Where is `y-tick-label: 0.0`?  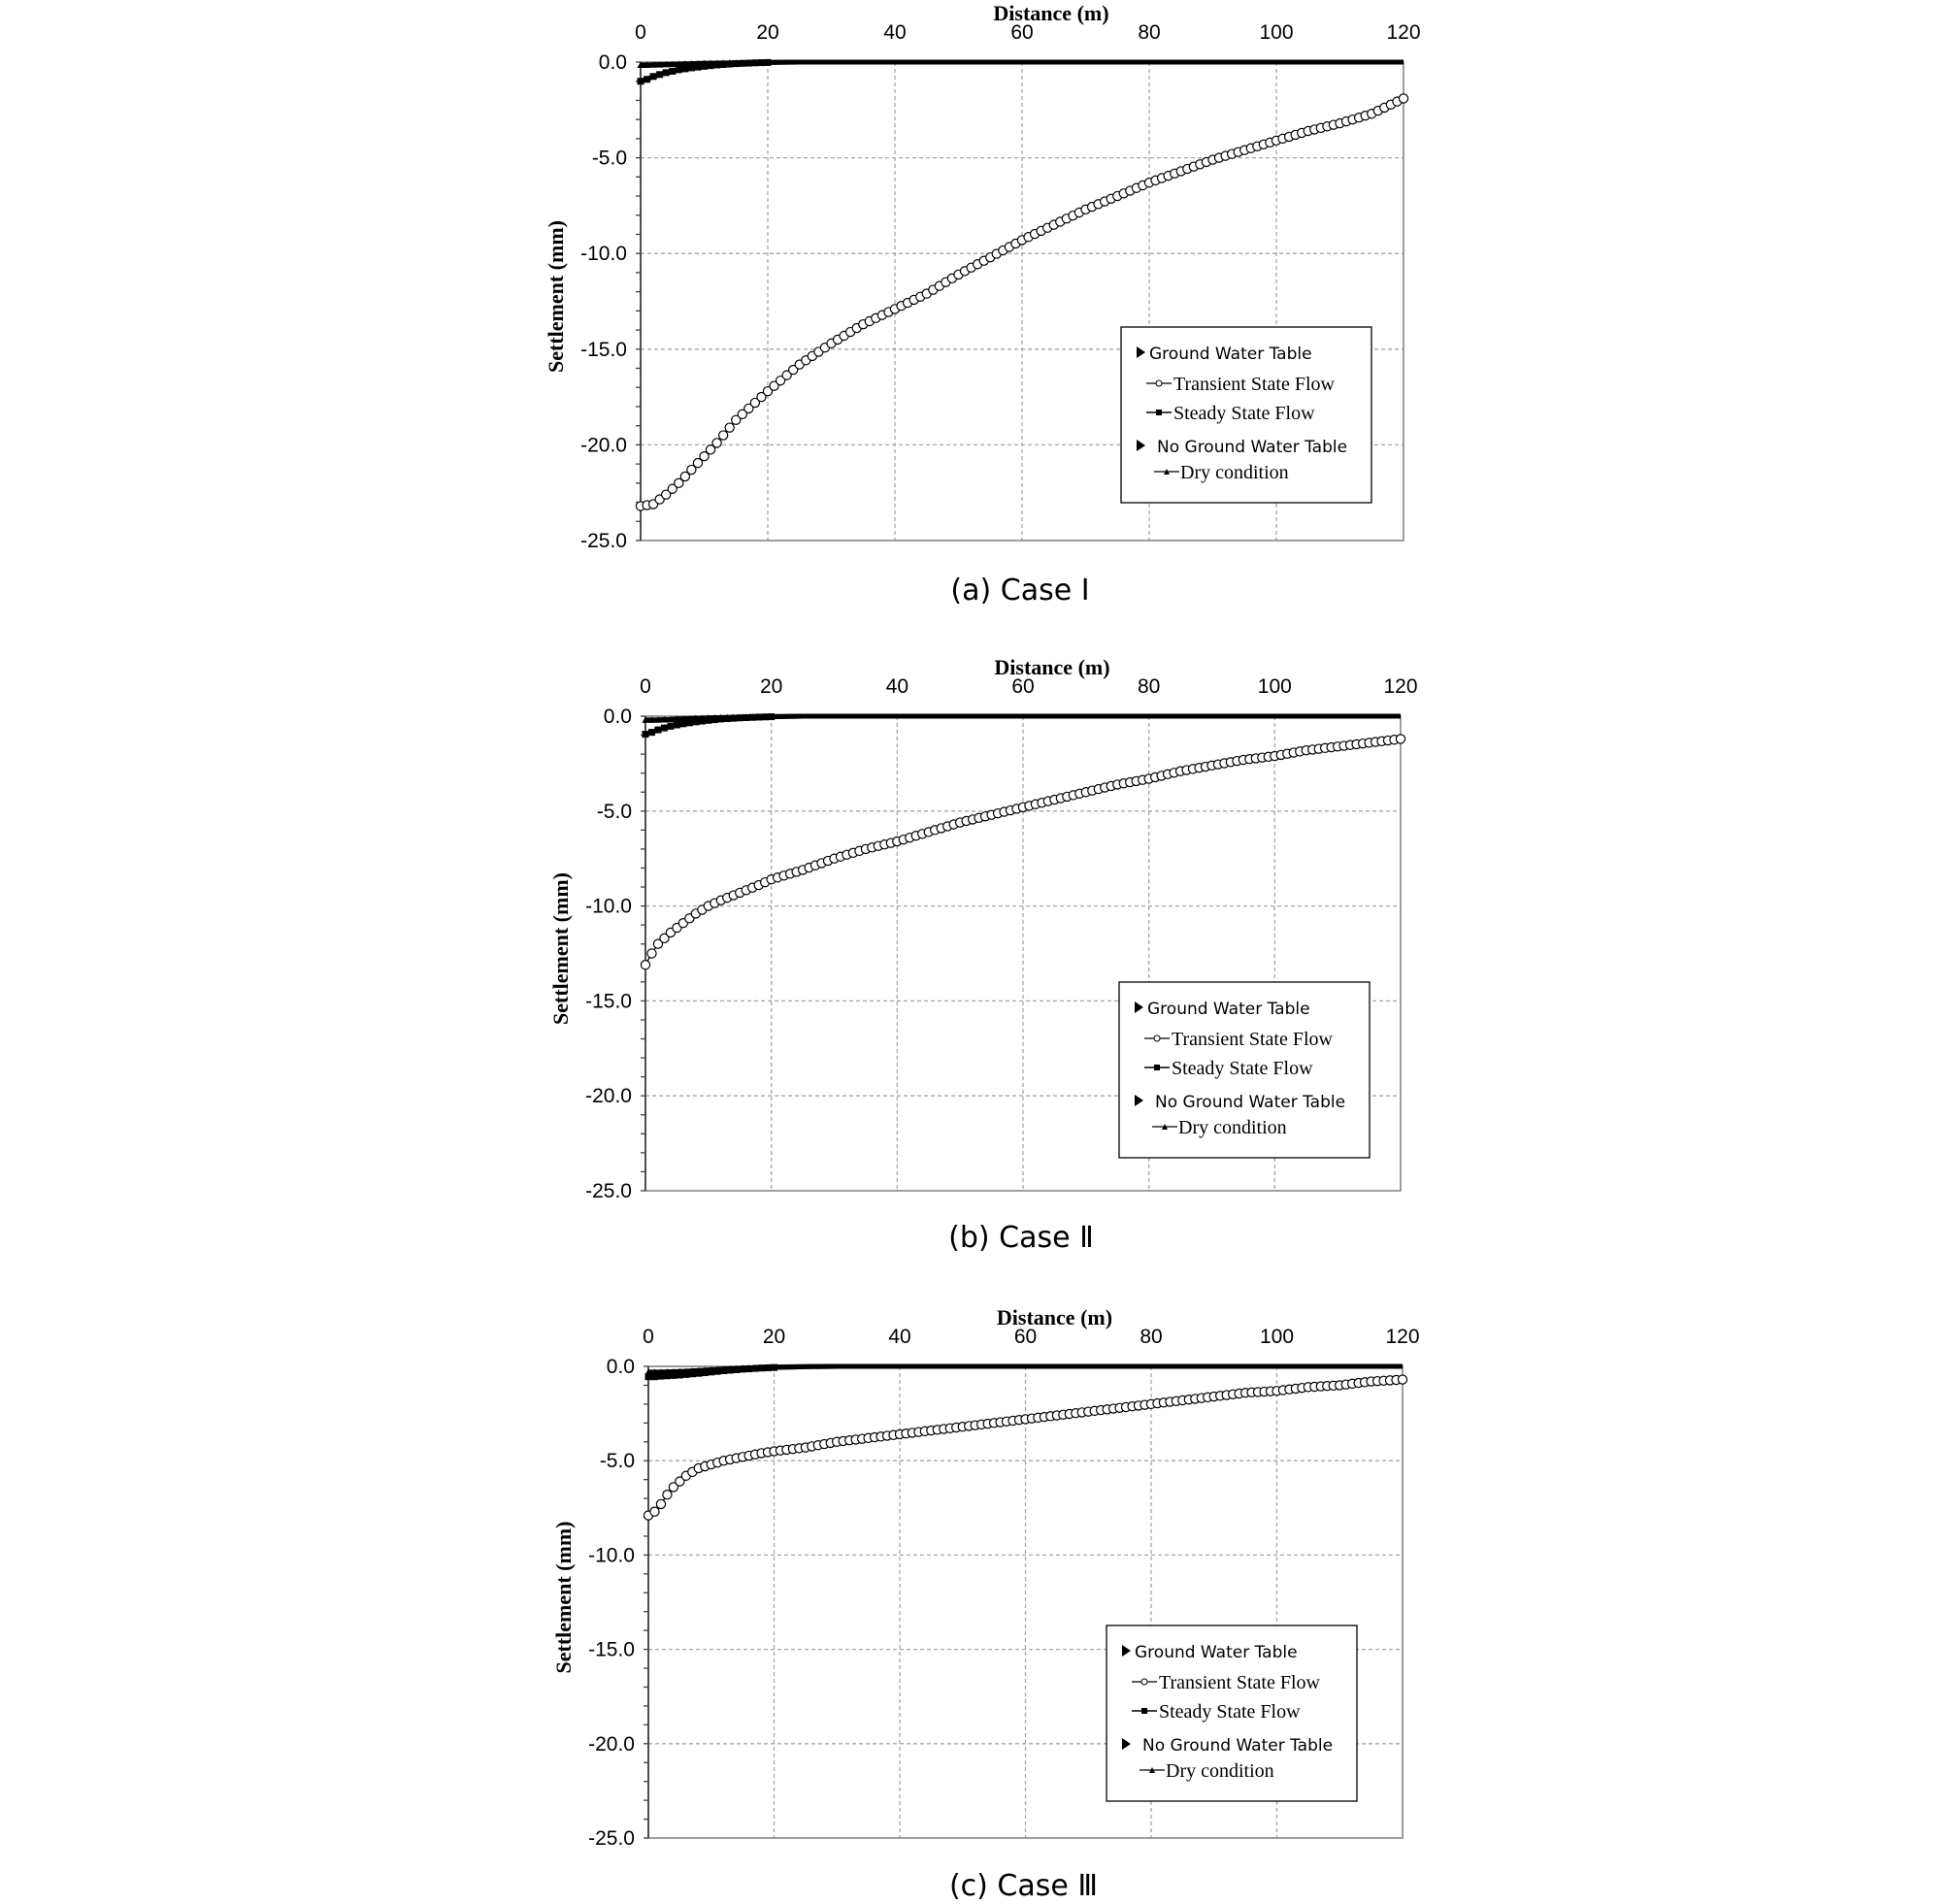
y-tick-label: 0.0 is located at coordinates (613, 62).